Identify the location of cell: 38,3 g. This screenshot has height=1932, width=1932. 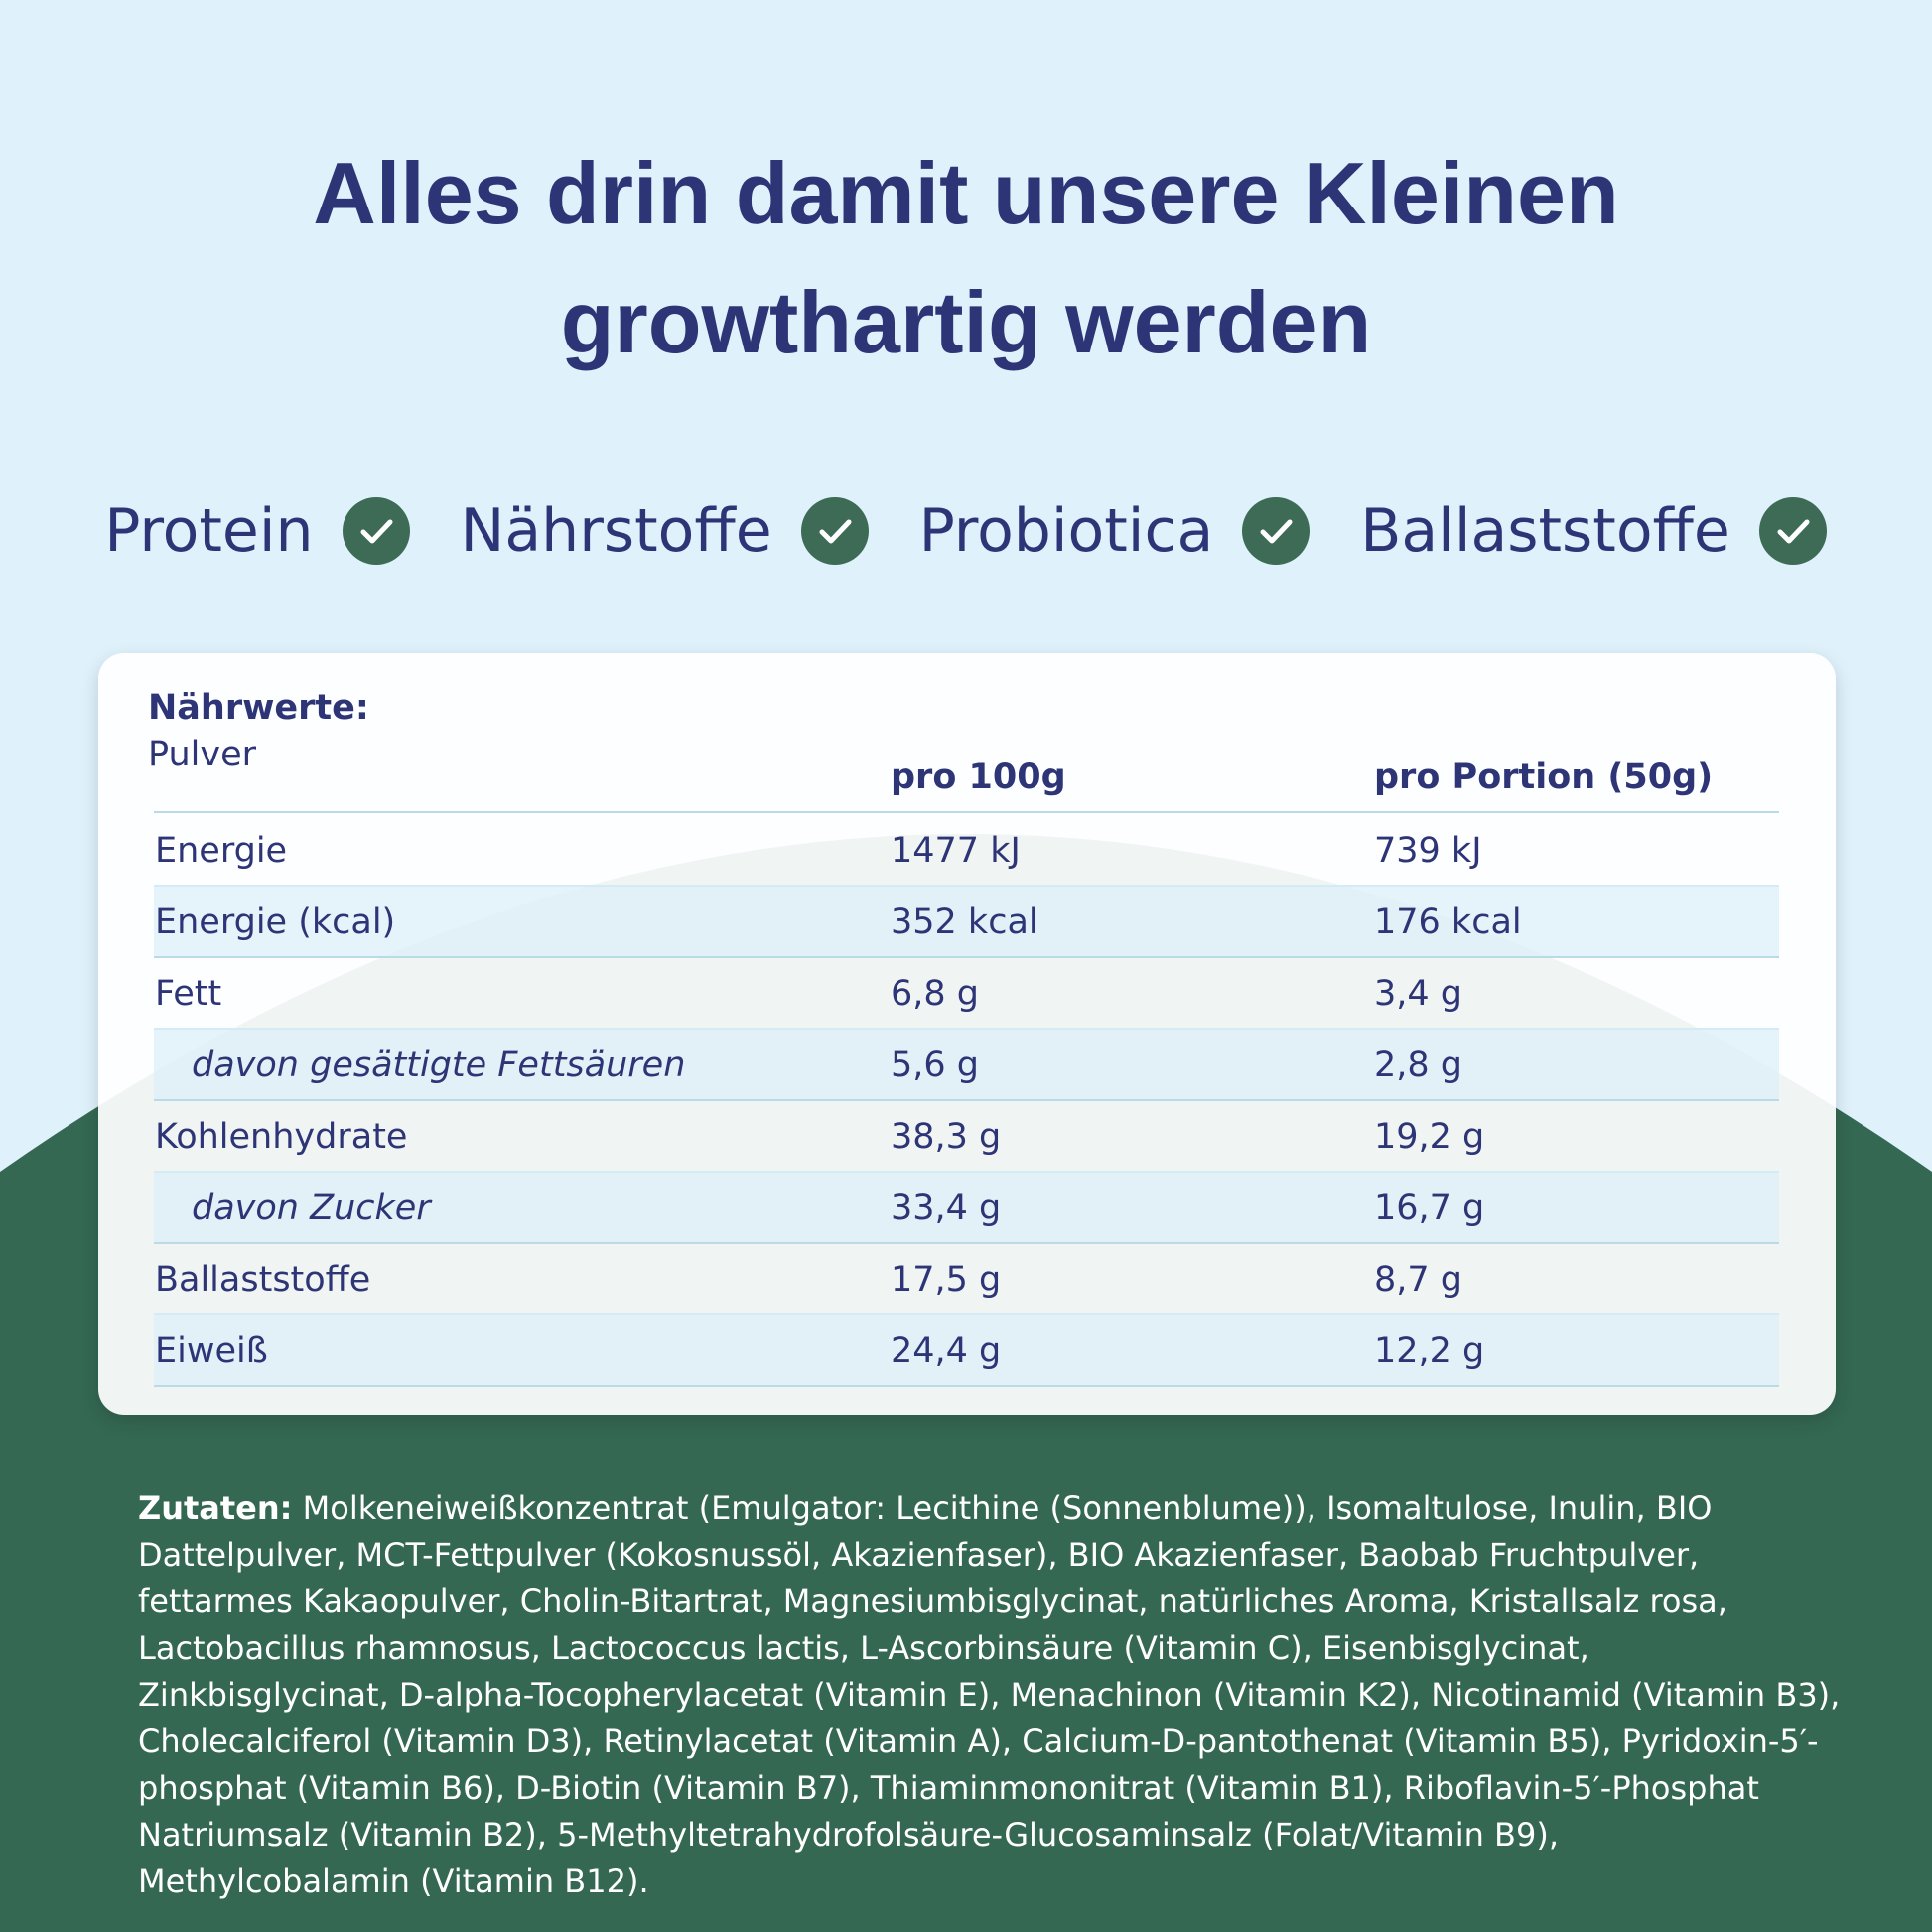
(947, 1137).